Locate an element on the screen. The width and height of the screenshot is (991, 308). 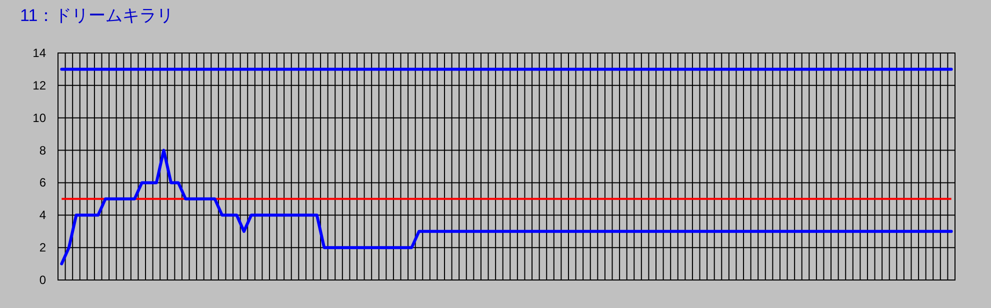
y-tick-label: 14 is located at coordinates (39, 53).